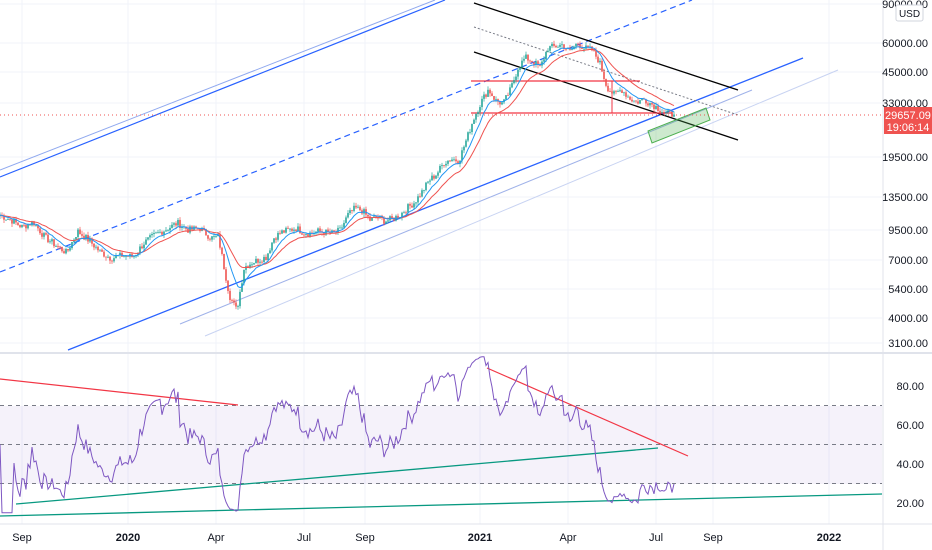  I want to click on rsi-axis: 80.00 60.00 40.00 20.00, so click(910, 445).